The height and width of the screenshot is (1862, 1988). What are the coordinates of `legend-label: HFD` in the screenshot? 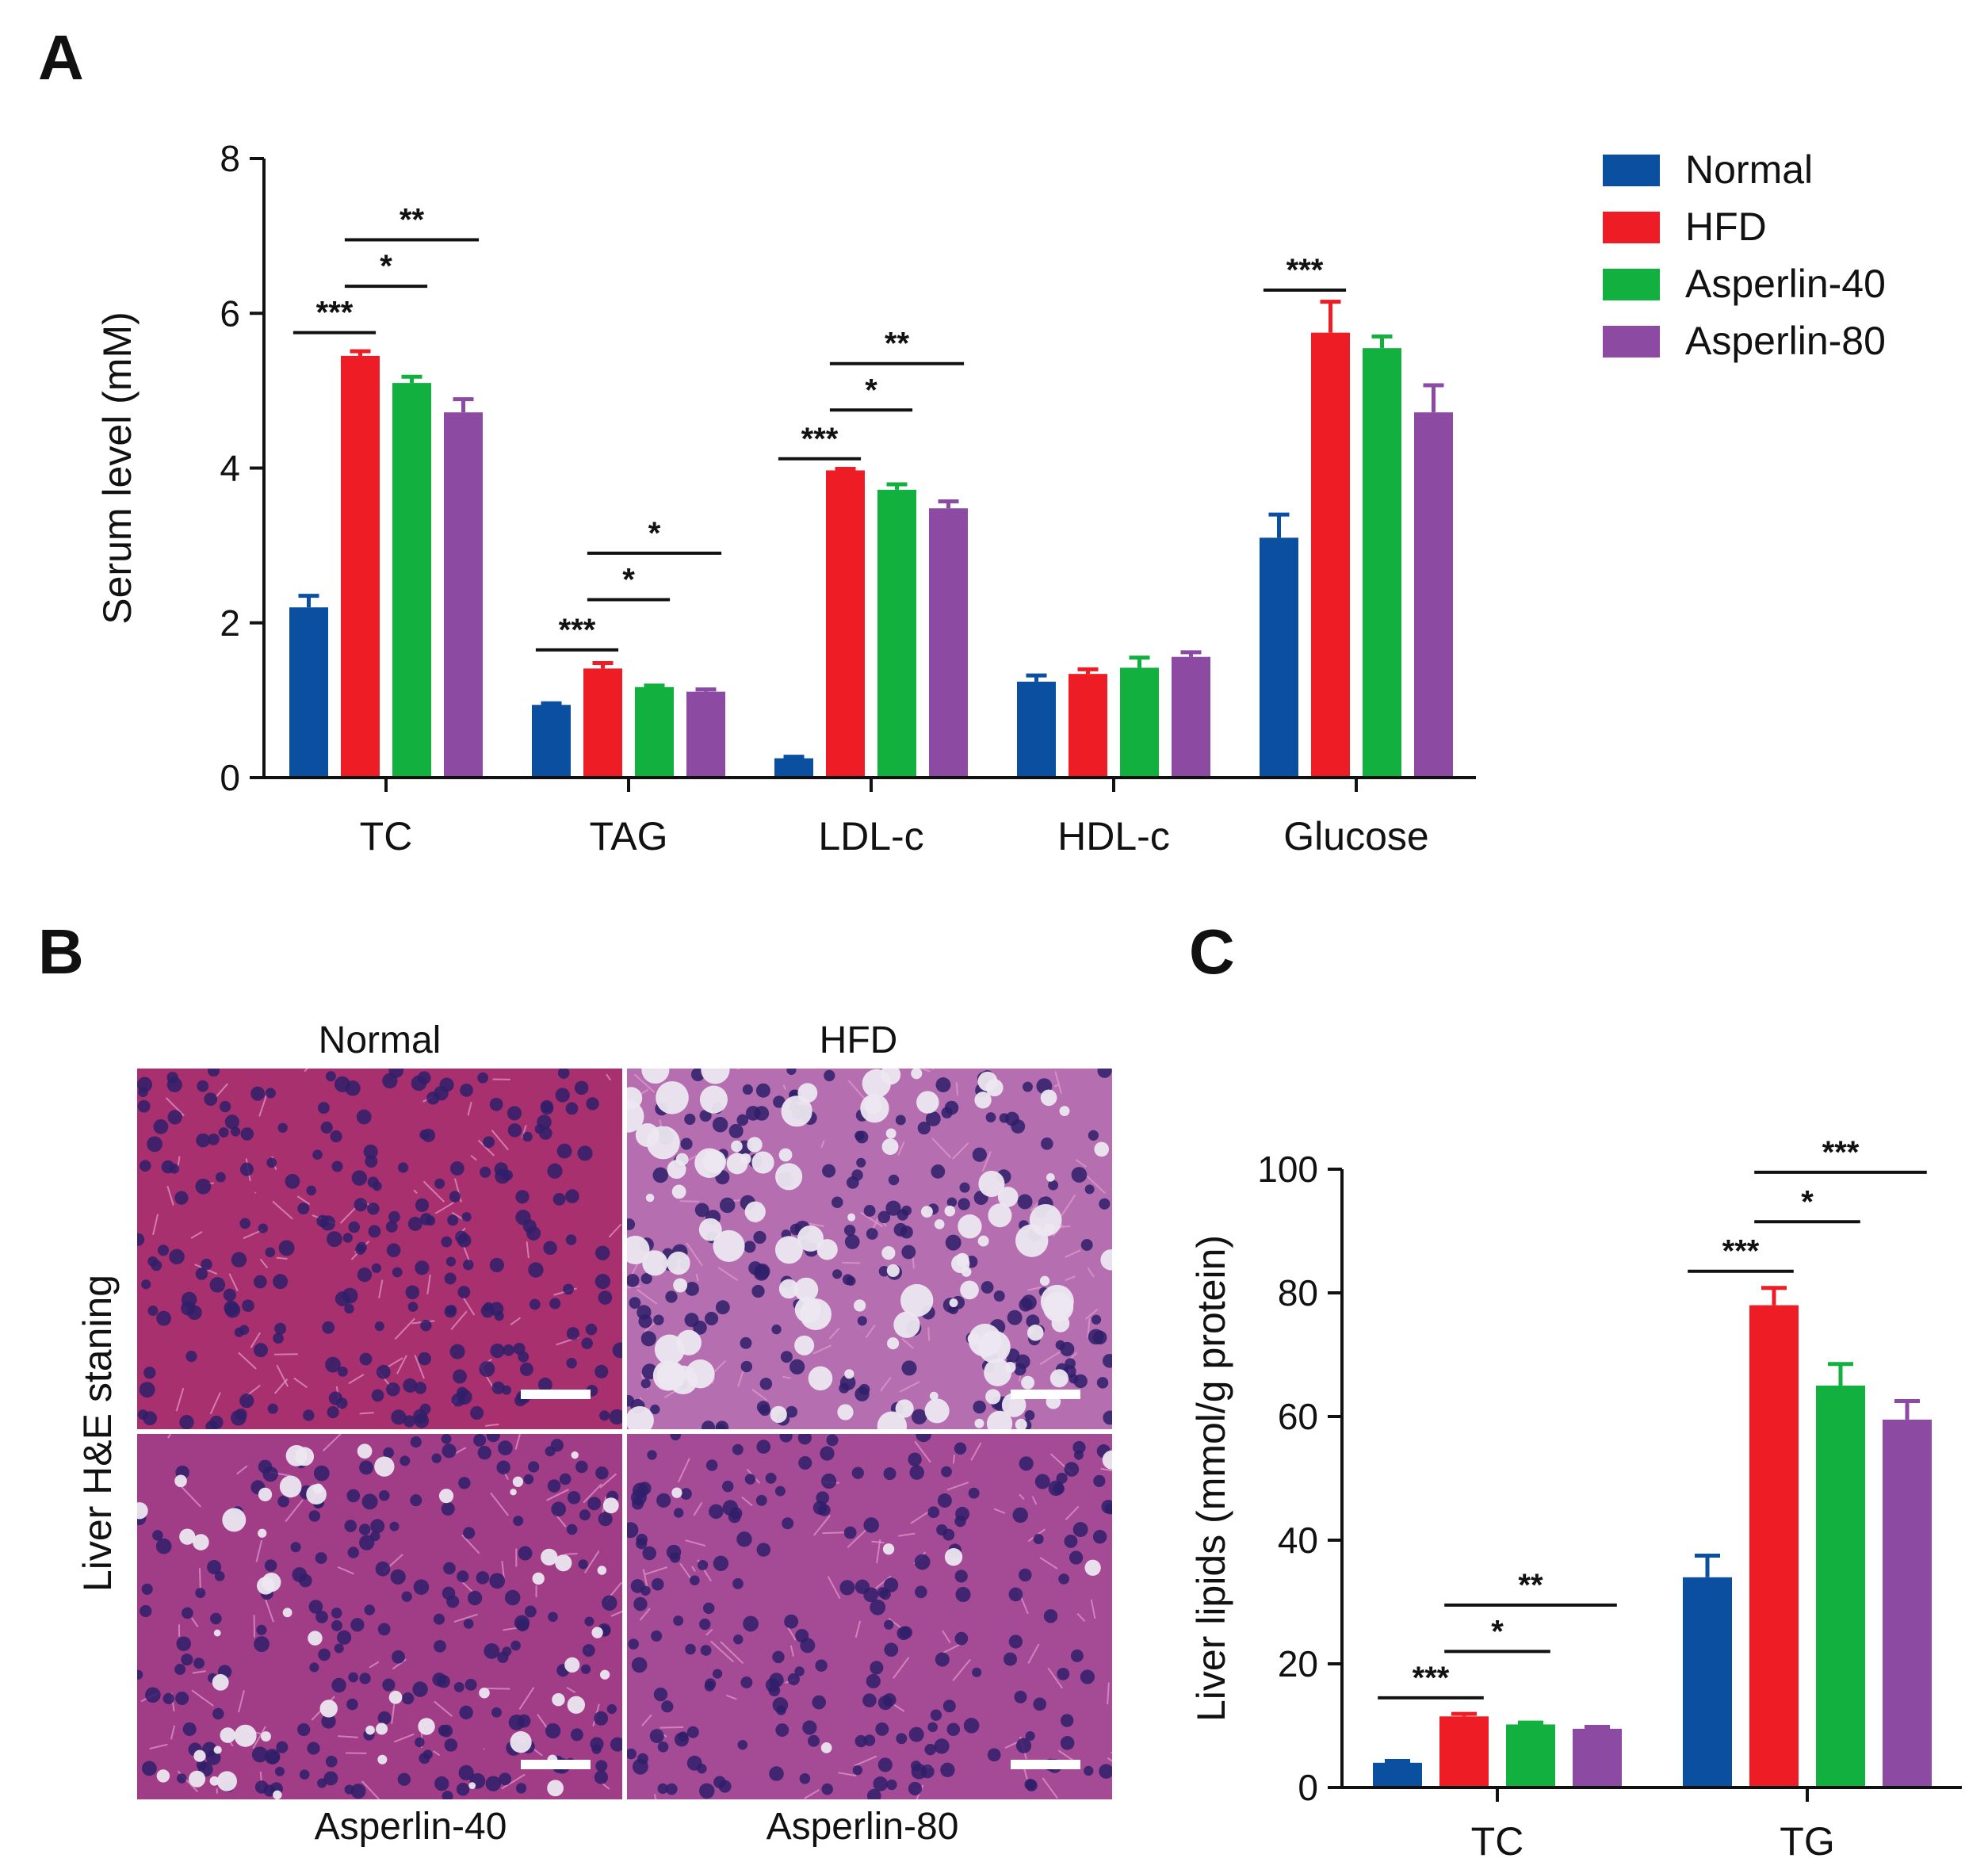 It's located at (1726, 227).